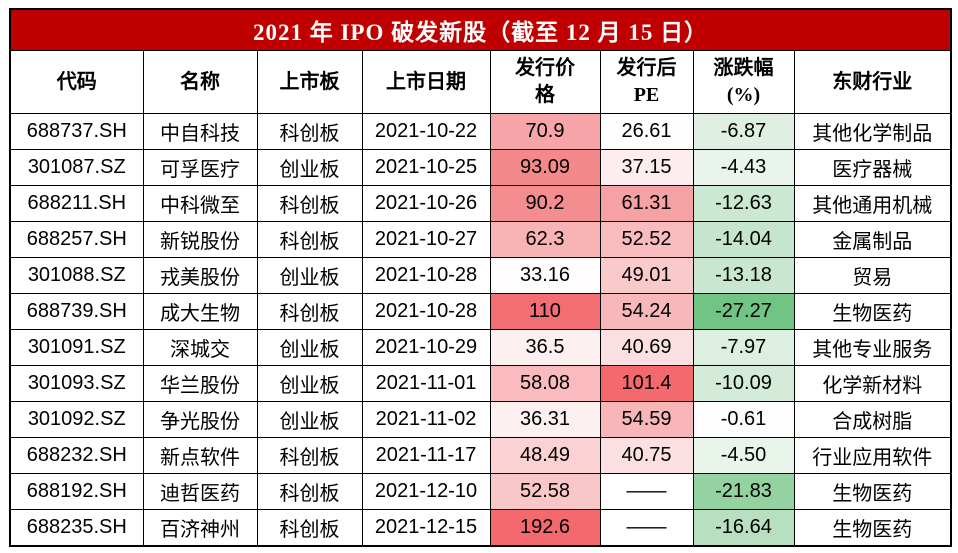 This screenshot has height=553, width=958. I want to click on cell-date: 2021-11-01, so click(426, 383).